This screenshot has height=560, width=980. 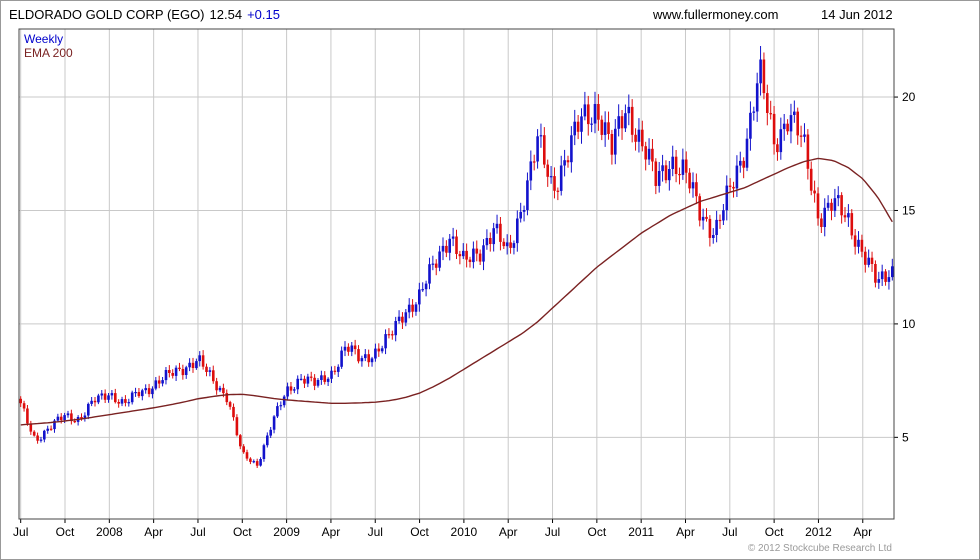 I want to click on x-axis-label: 2009, so click(x=286, y=532).